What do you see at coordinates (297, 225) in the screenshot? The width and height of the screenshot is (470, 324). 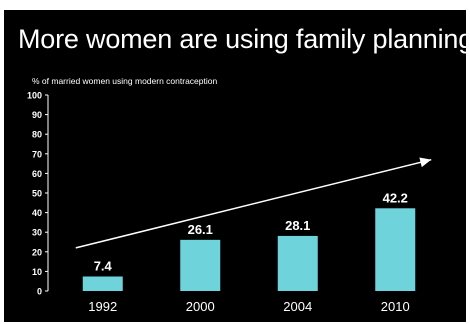 I see `data-label-2004: 28.1` at bounding box center [297, 225].